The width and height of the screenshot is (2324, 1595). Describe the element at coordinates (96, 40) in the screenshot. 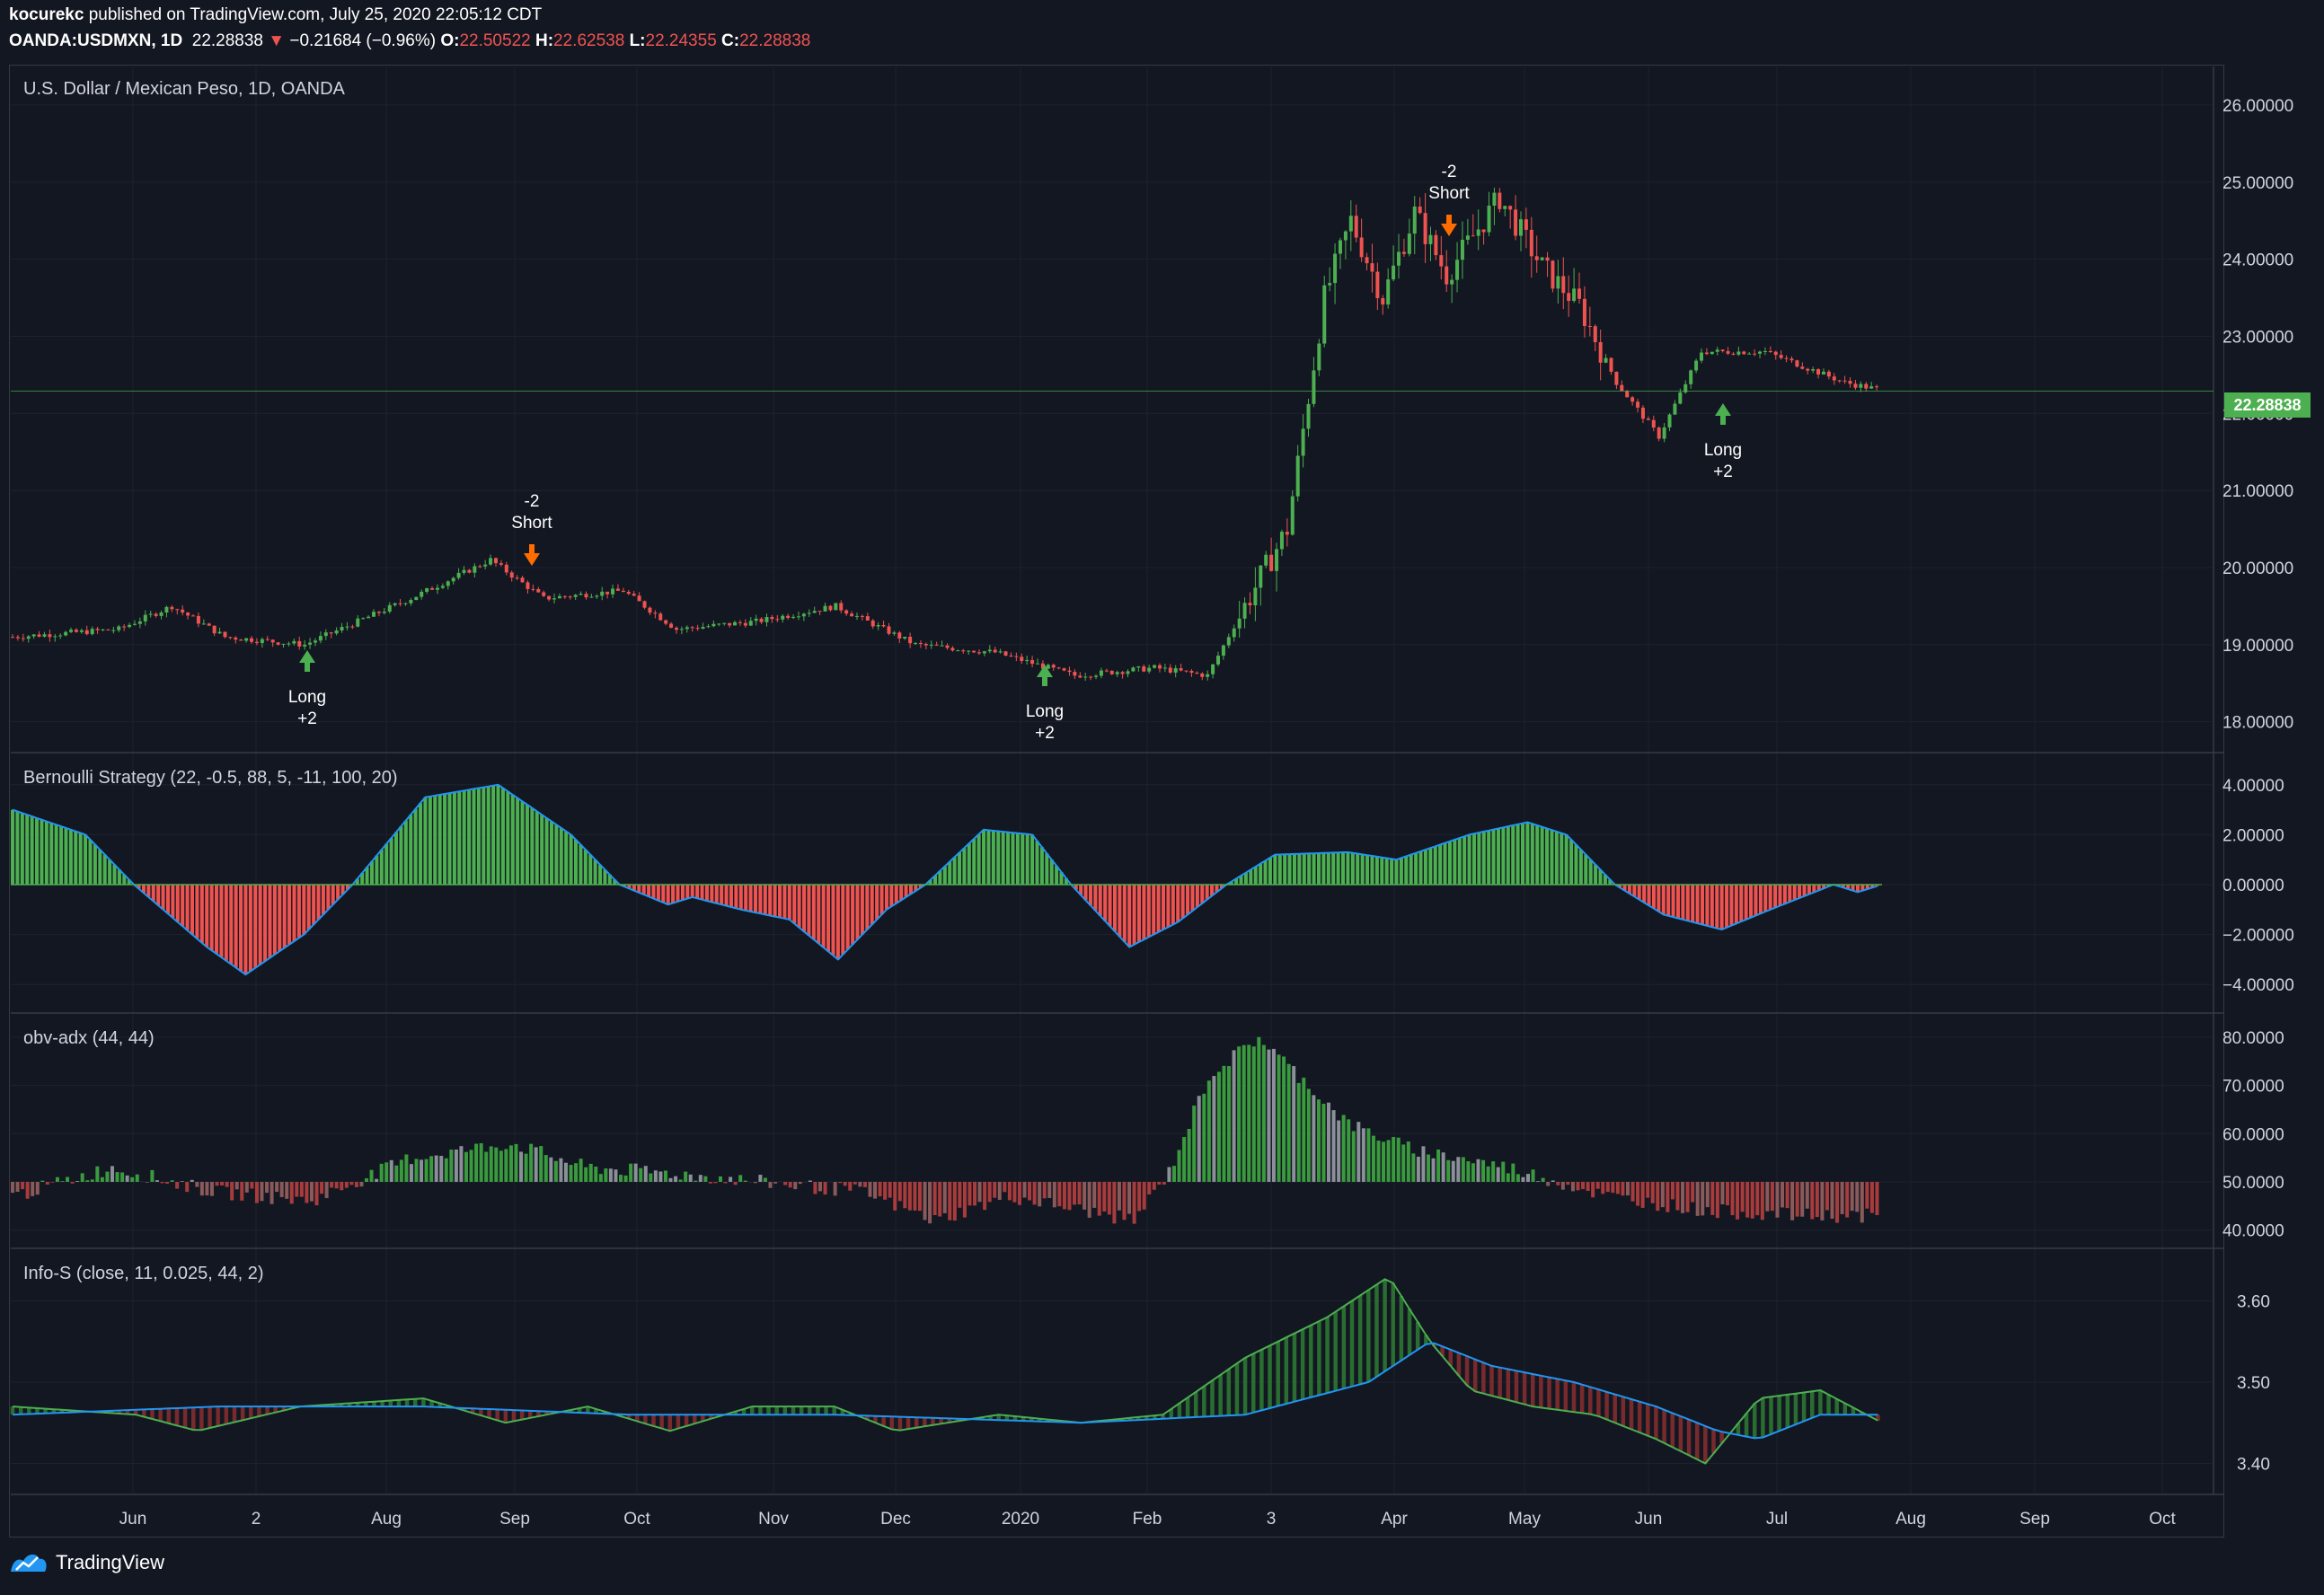

I see `symbol-label: OANDA:USDMXN, 1D` at that location.